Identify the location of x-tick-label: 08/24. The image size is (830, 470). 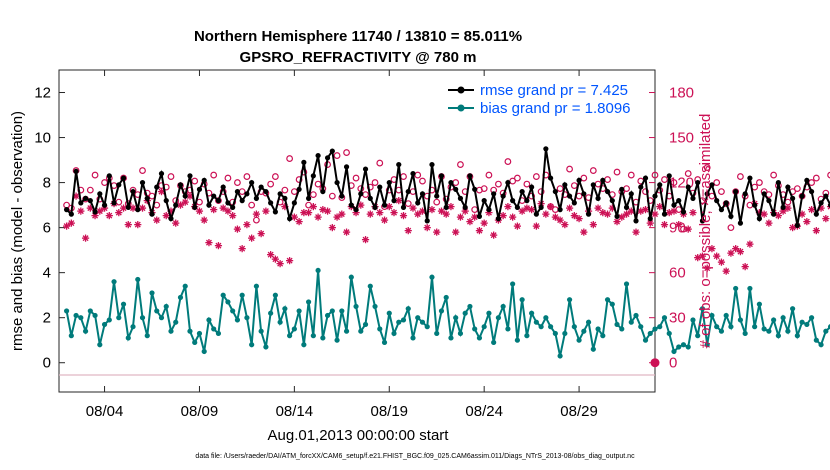
(484, 411).